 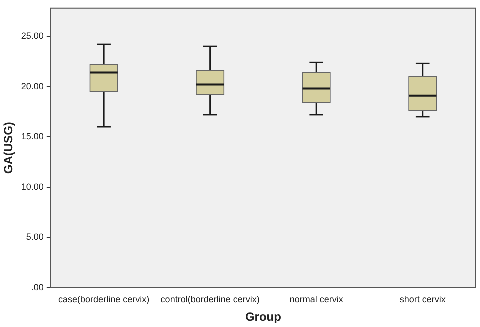 I want to click on y-tick-label: 20.00, so click(x=32, y=86).